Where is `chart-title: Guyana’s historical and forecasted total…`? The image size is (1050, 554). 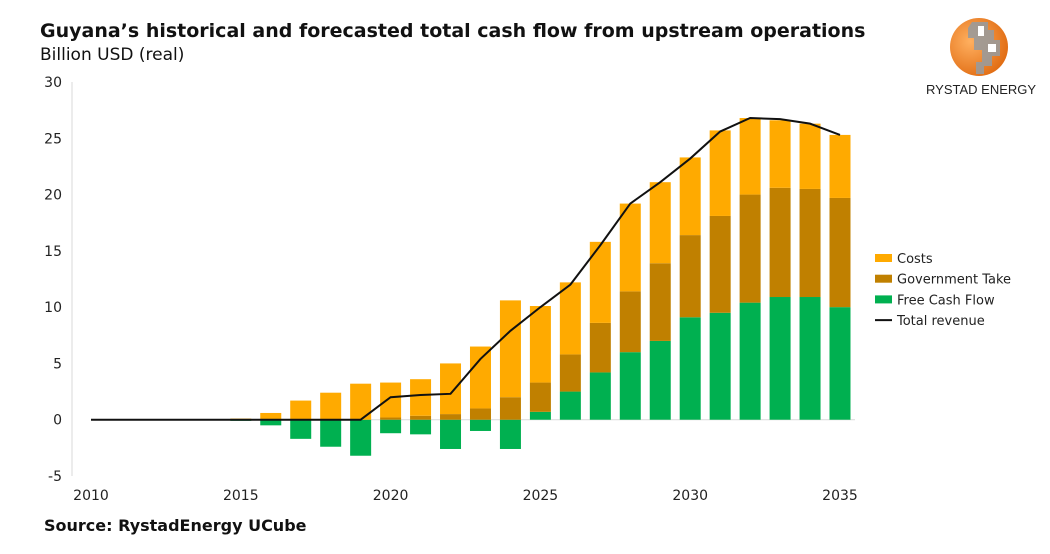
chart-title: Guyana’s historical and forecasted total… is located at coordinates (453, 31).